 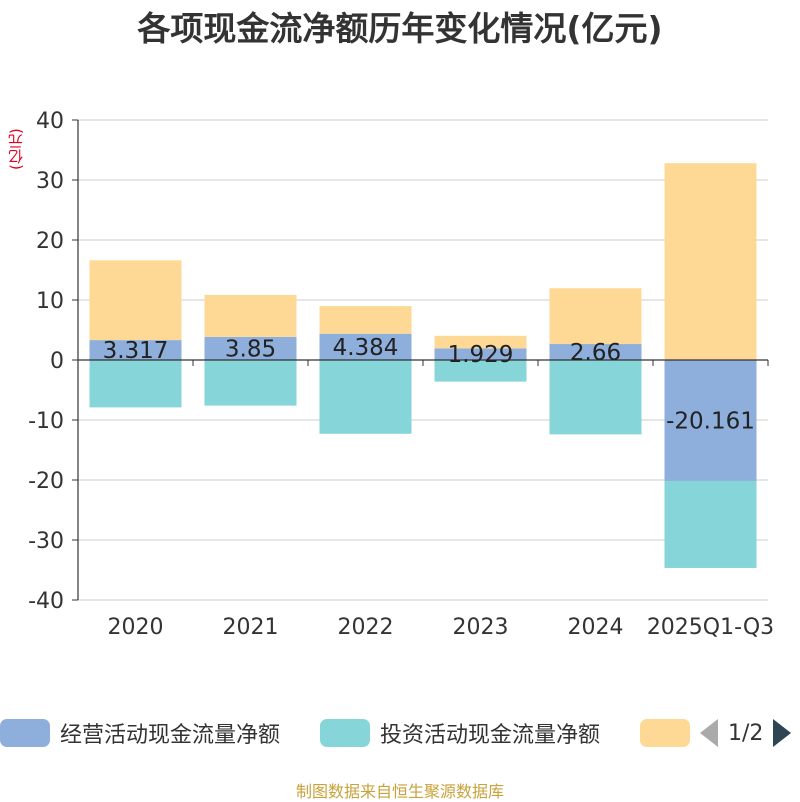 What do you see at coordinates (250, 315) in the screenshot?
I see `bar-series2-2021` at bounding box center [250, 315].